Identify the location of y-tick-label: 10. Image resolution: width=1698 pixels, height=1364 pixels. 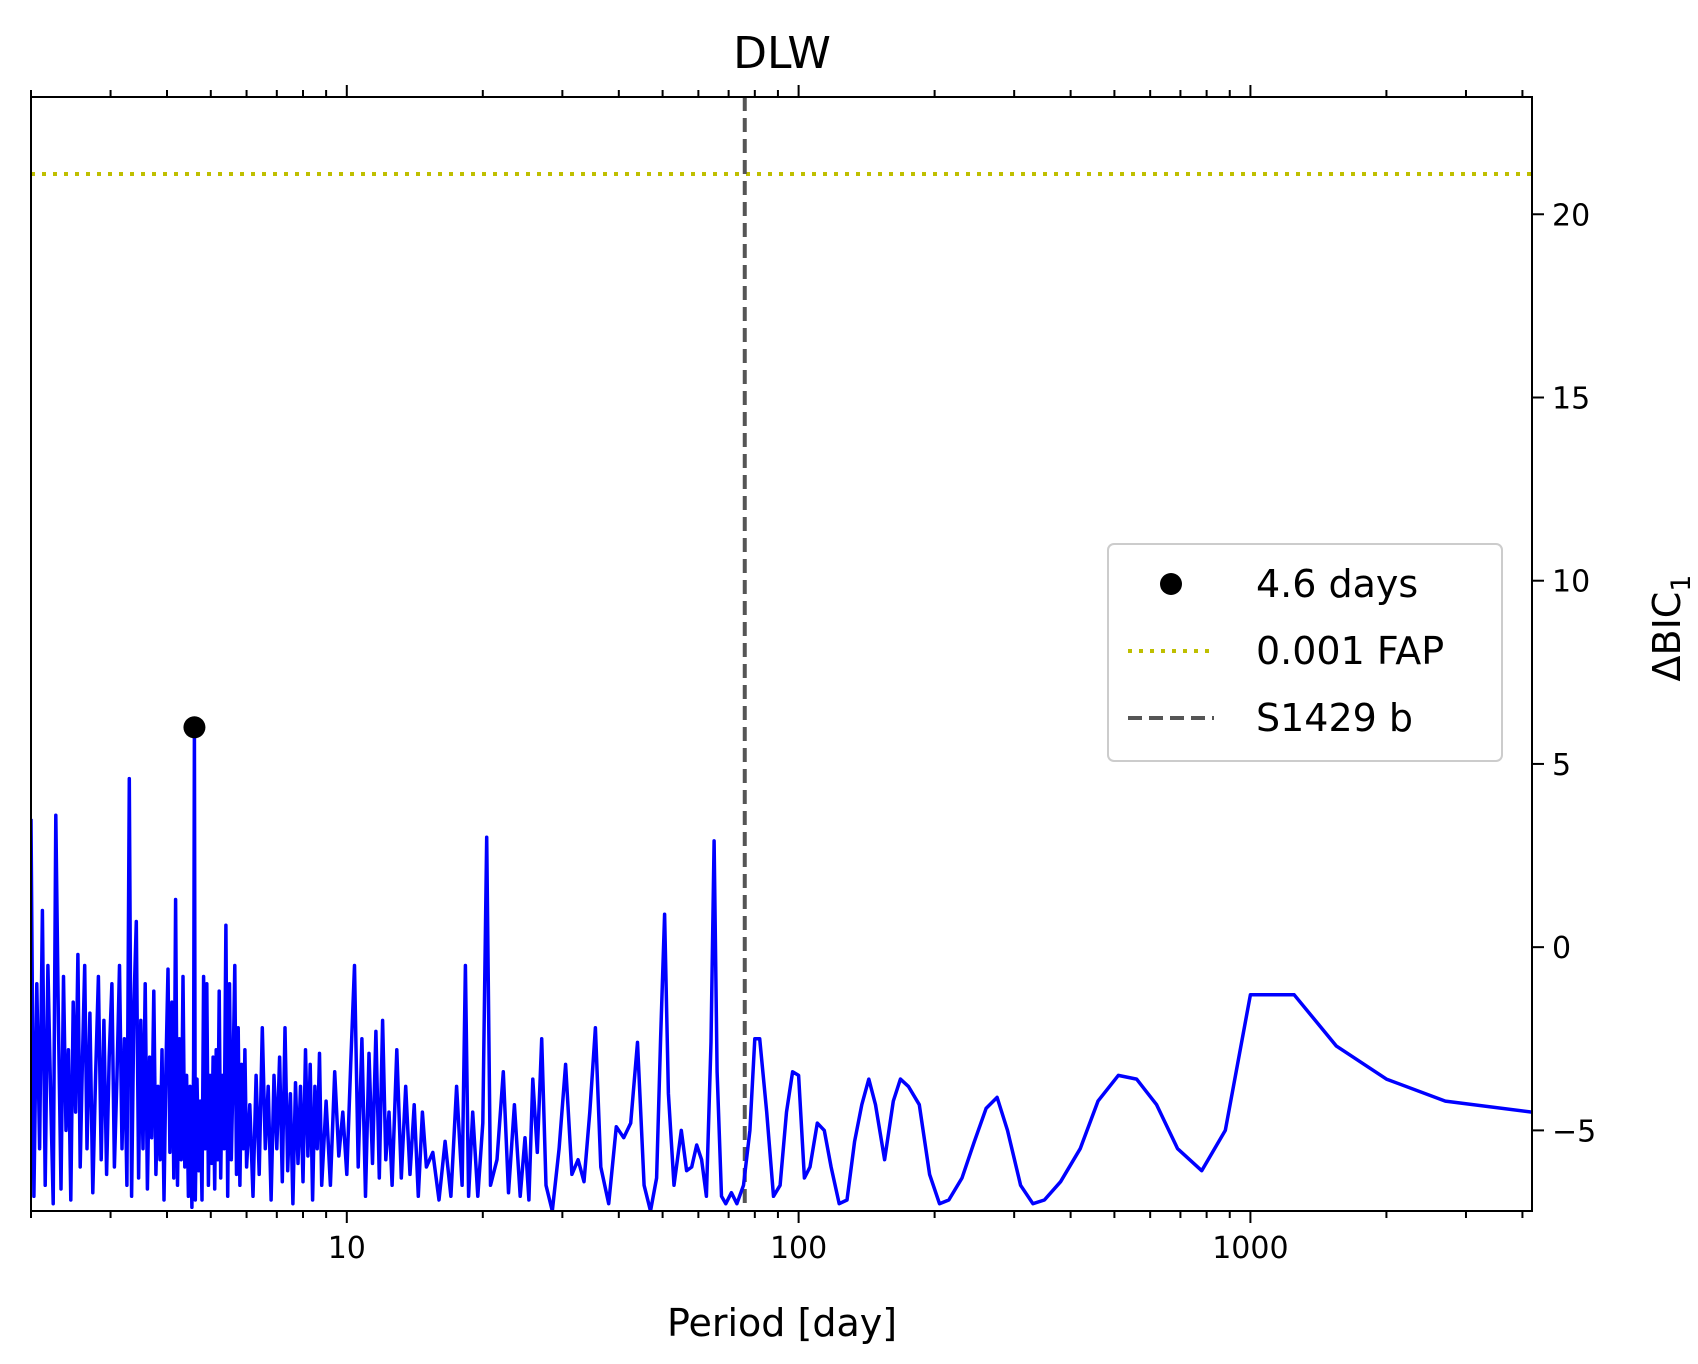
(1571, 582).